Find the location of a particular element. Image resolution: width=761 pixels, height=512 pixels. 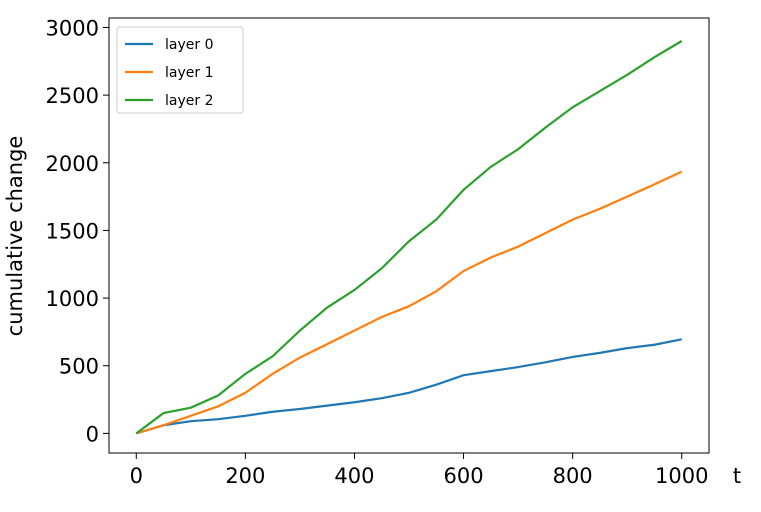

y-tick-label: 0 is located at coordinates (92, 434).